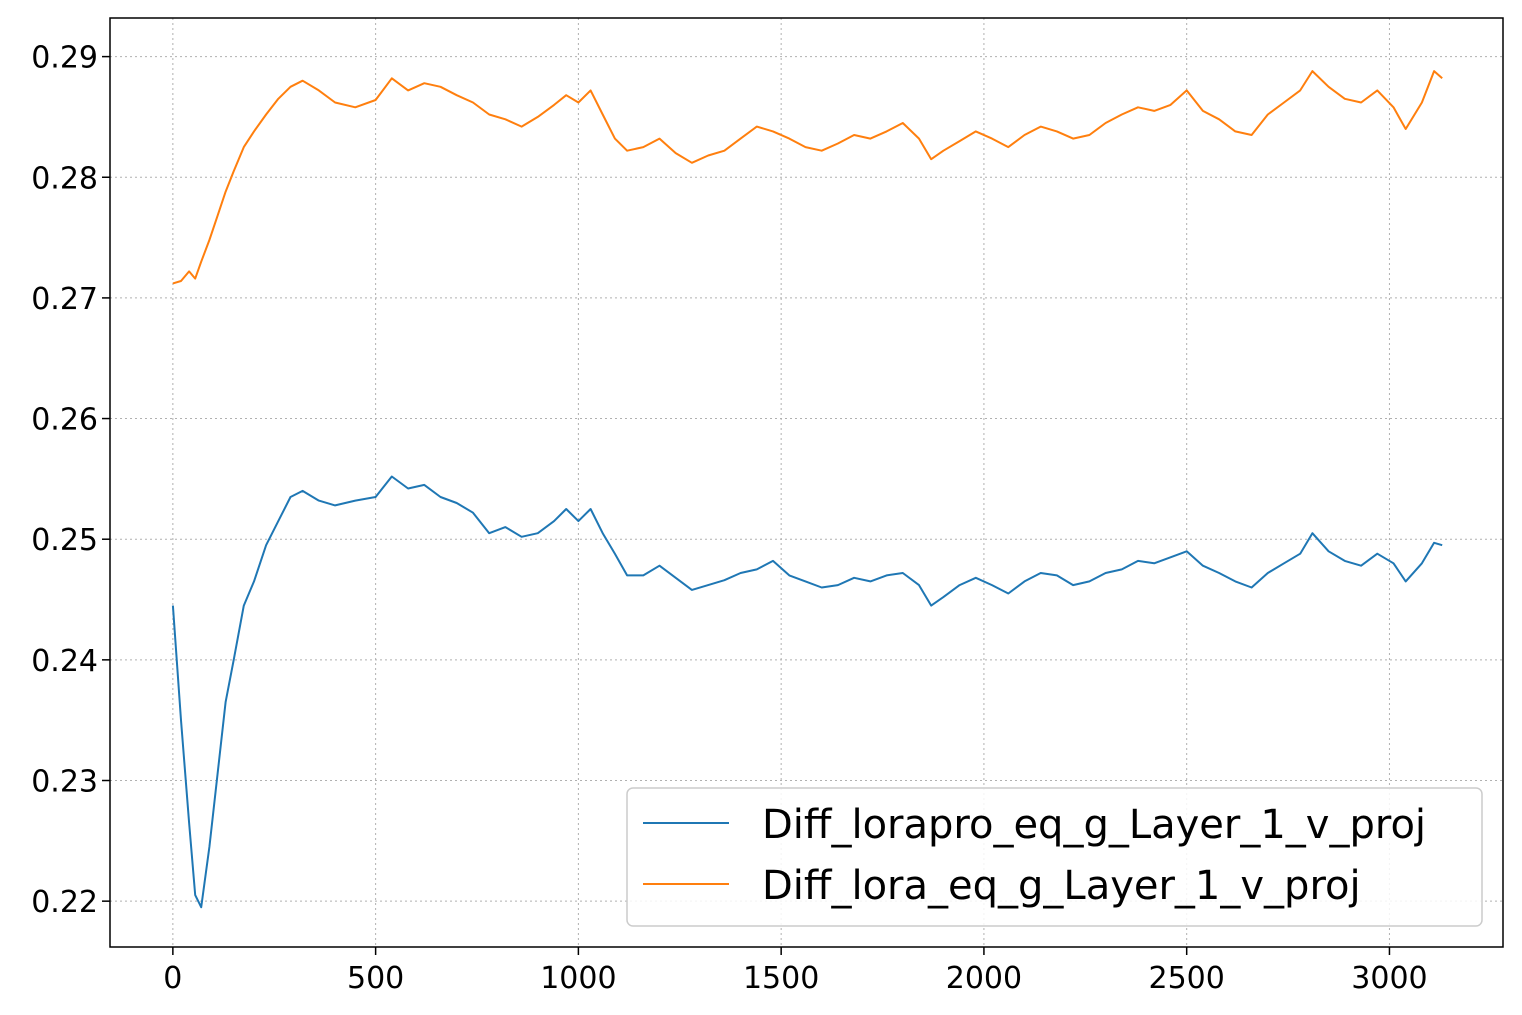  I want to click on legend-label-series-1: Diff_lorapro_eq_g_Layer_1_v_proj, so click(1094, 825).